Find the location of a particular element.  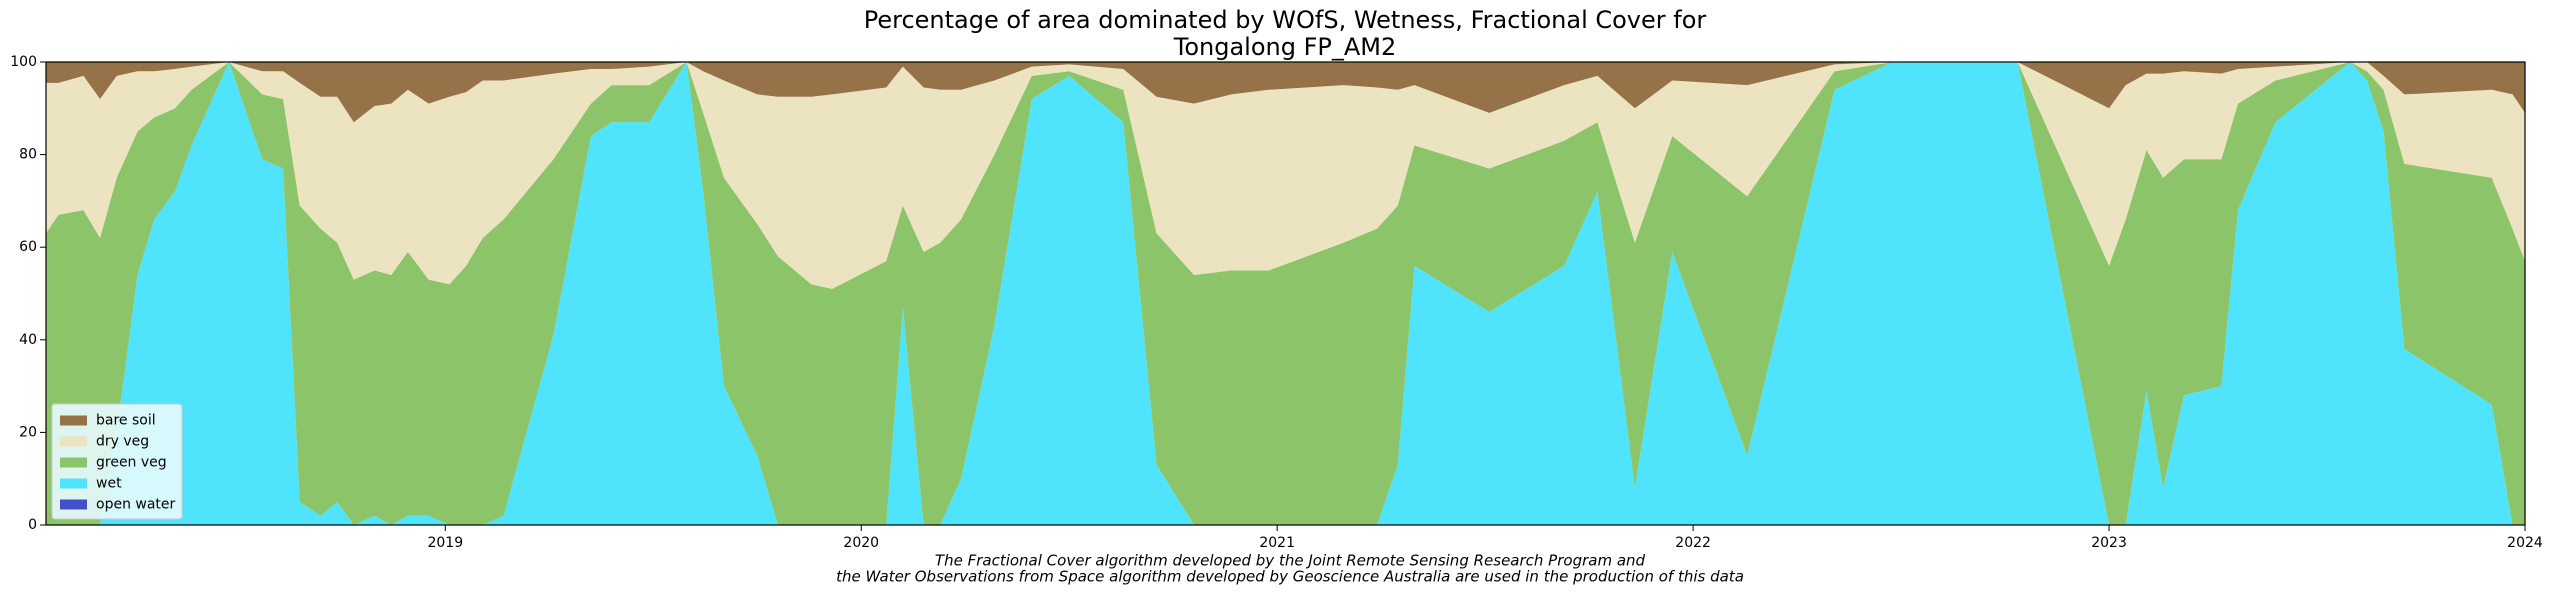

x-tick-label: 2022 is located at coordinates (1693, 543).